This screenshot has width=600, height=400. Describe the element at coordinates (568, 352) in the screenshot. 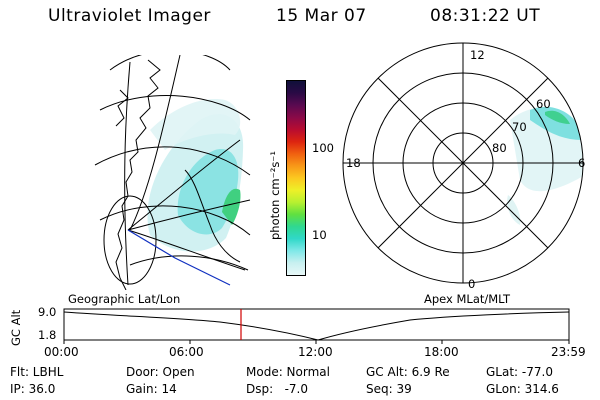

I see `timeline-xtick-2359: 23:59` at that location.